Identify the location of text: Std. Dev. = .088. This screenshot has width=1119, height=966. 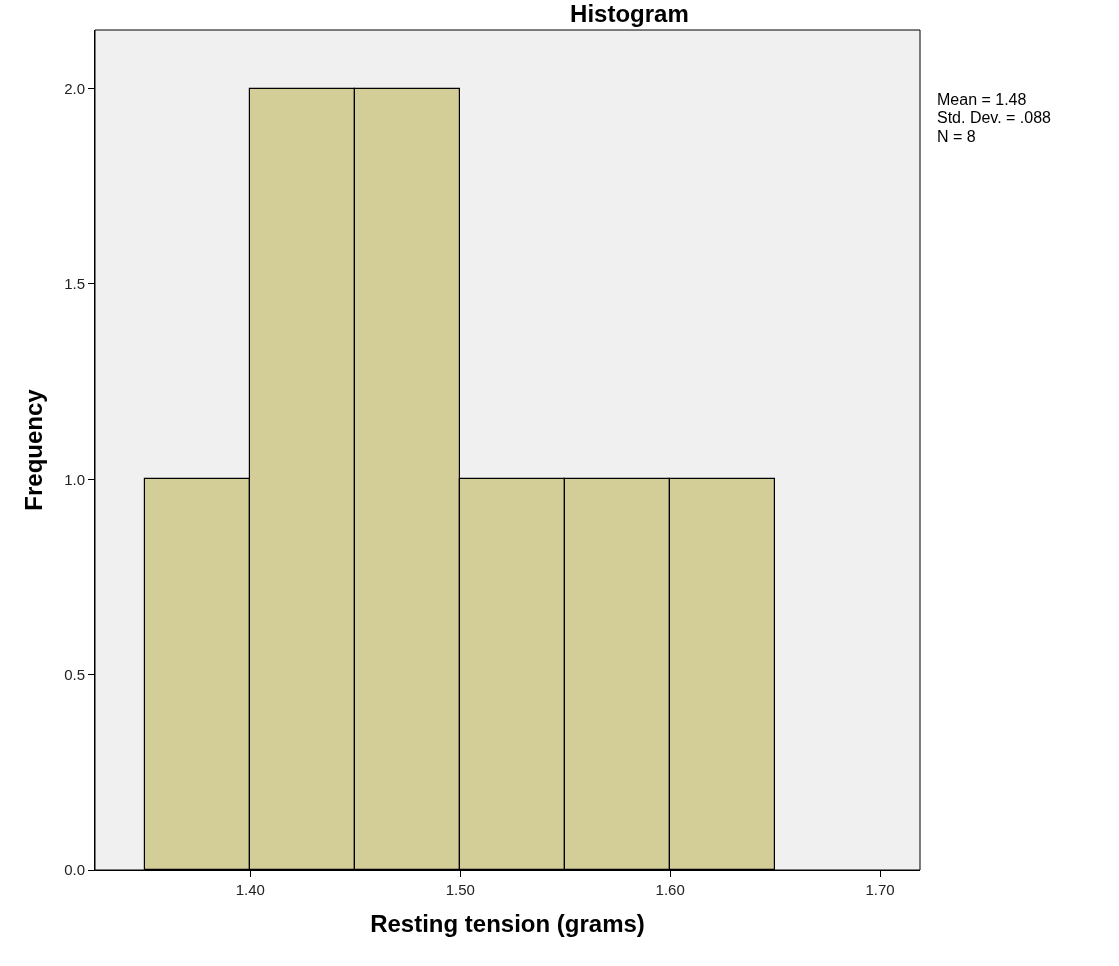
(994, 117).